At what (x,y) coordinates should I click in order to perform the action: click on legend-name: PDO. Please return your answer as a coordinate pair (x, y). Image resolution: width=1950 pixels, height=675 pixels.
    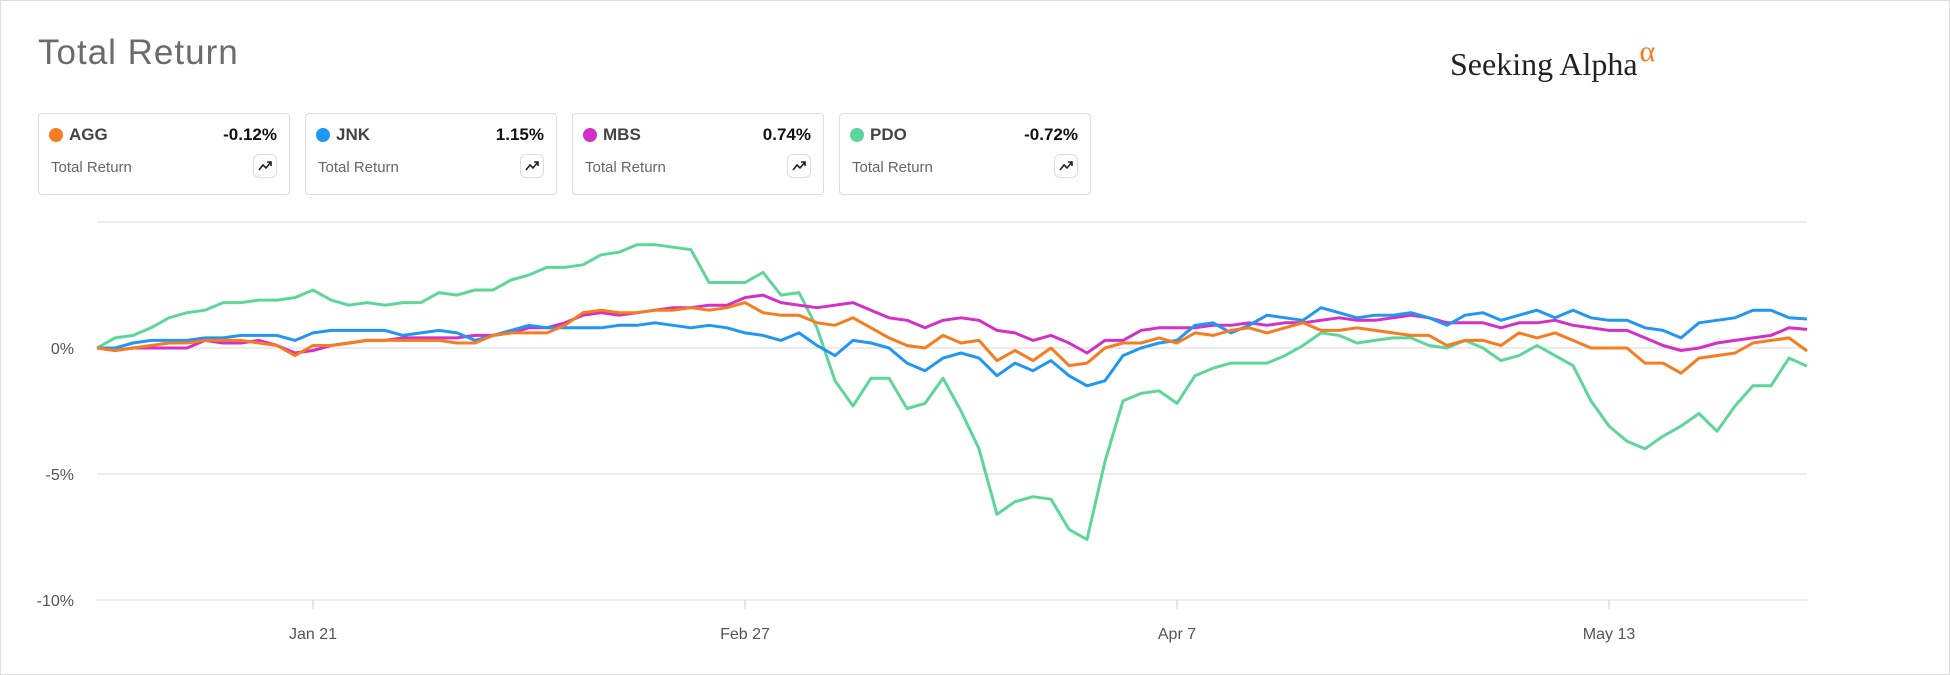
    Looking at the image, I should click on (888, 134).